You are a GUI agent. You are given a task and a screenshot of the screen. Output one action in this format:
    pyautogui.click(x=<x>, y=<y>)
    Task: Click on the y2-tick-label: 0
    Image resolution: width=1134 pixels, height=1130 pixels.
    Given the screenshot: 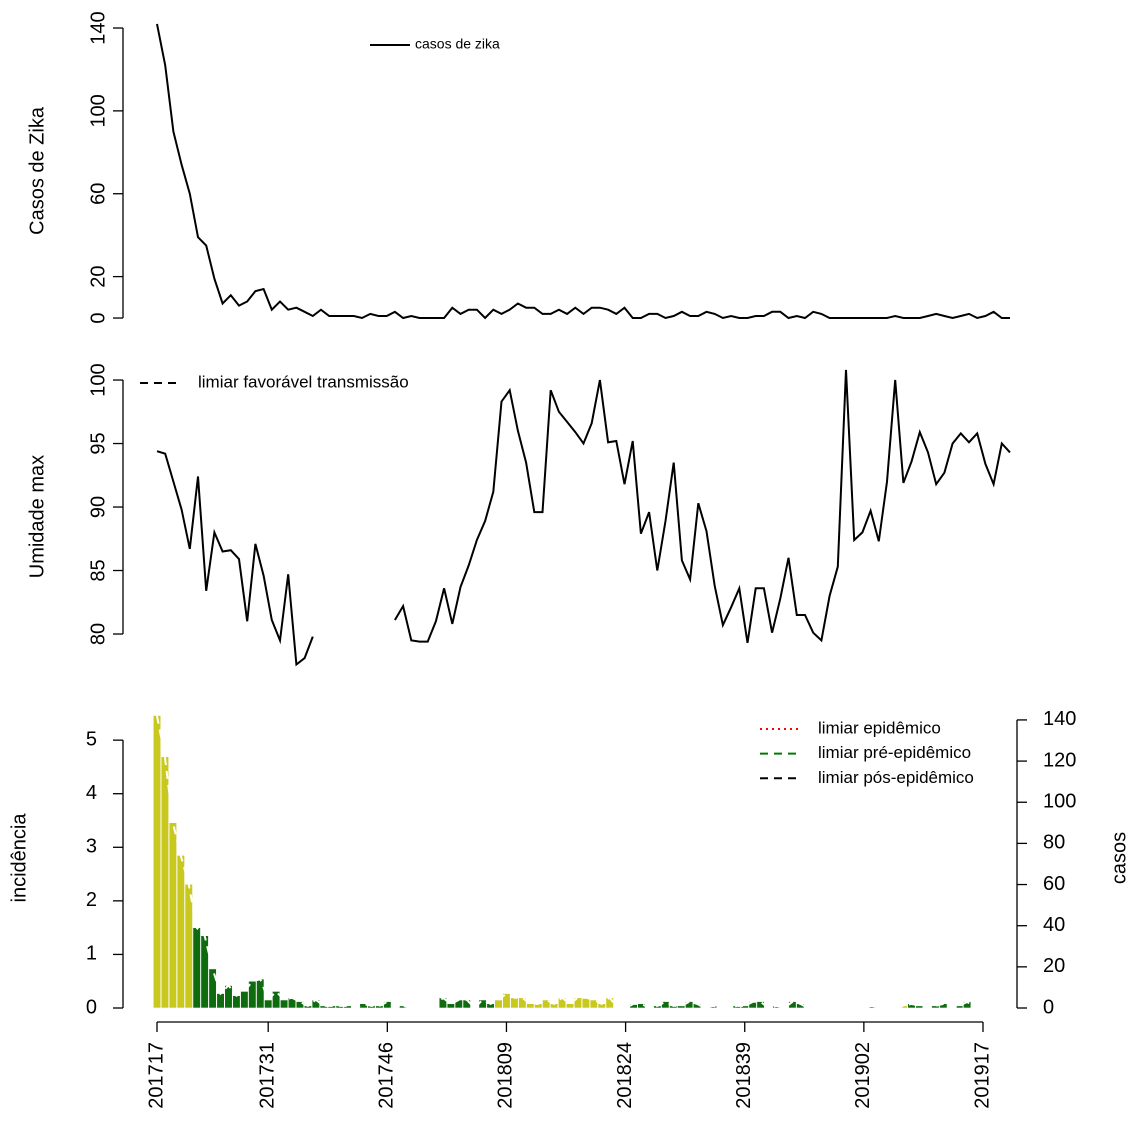 What is the action you would take?
    pyautogui.click(x=1048, y=1007)
    